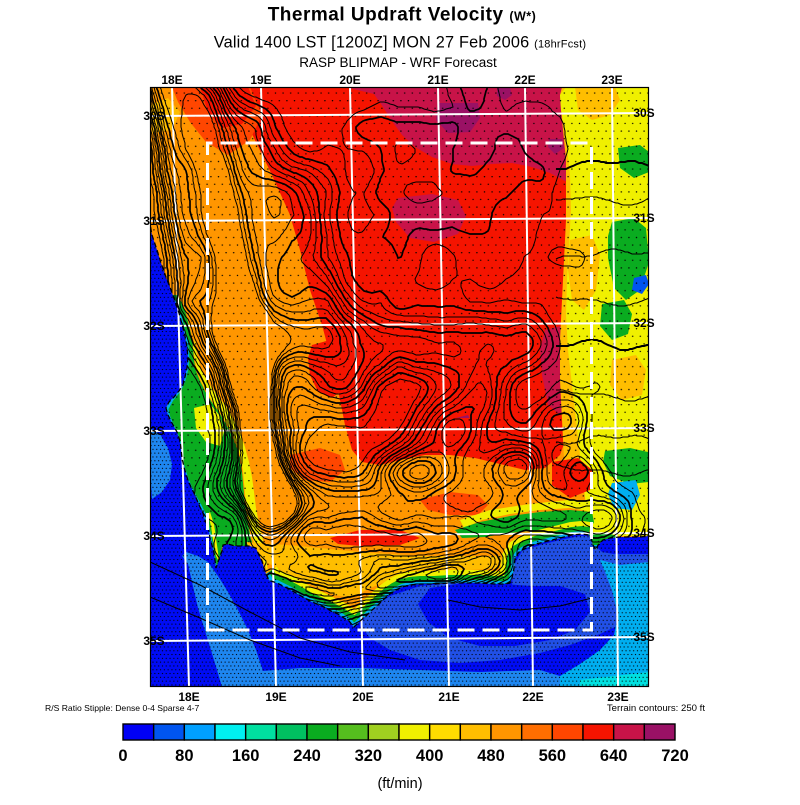  I want to click on svg-text: 560, so click(553, 756).